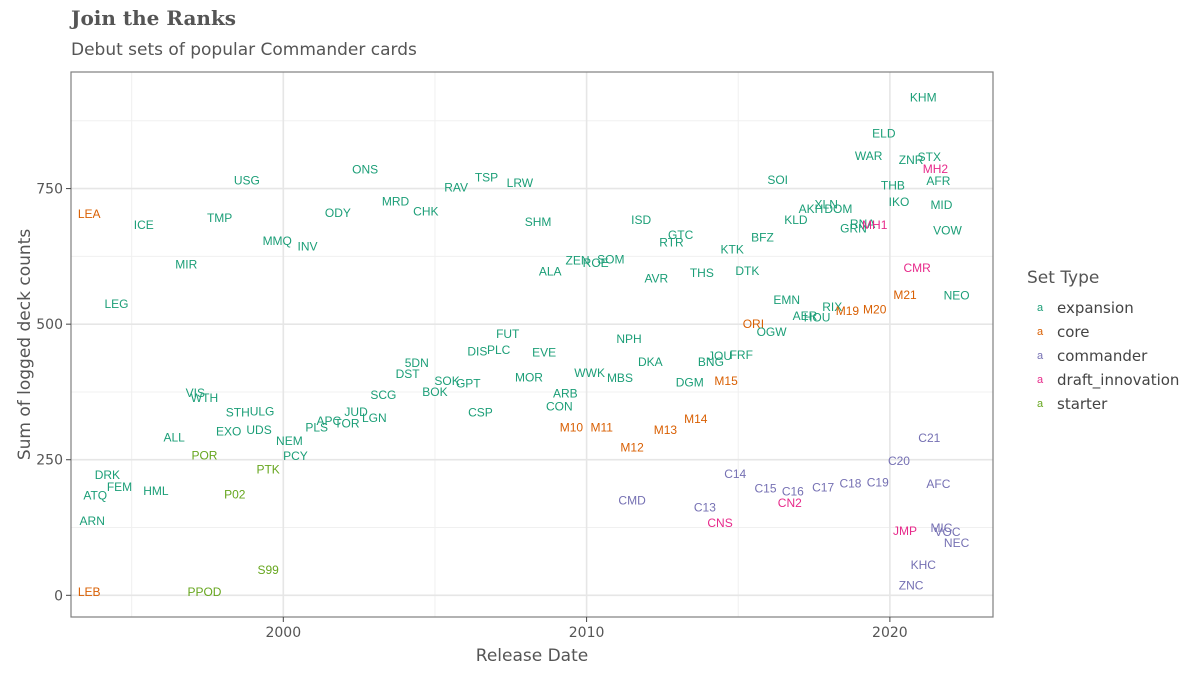 The height and width of the screenshot is (675, 1200). I want to click on point-label: WTH, so click(204, 398).